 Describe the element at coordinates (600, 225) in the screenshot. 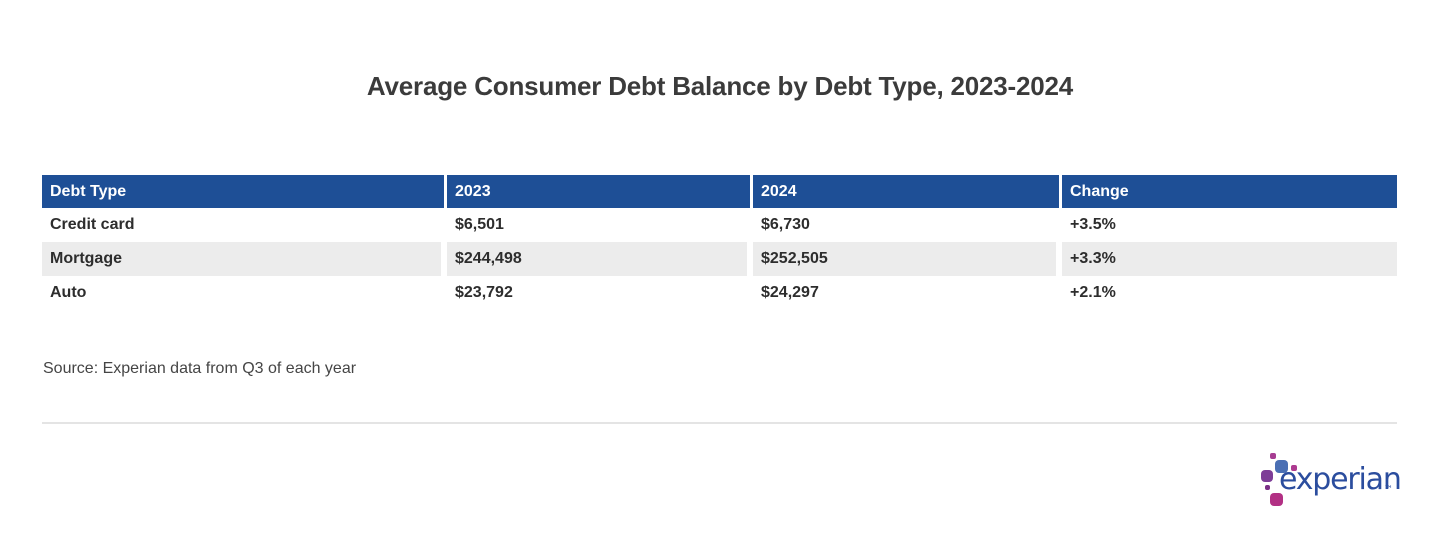

I see `cell-2023-value: $6,501` at that location.